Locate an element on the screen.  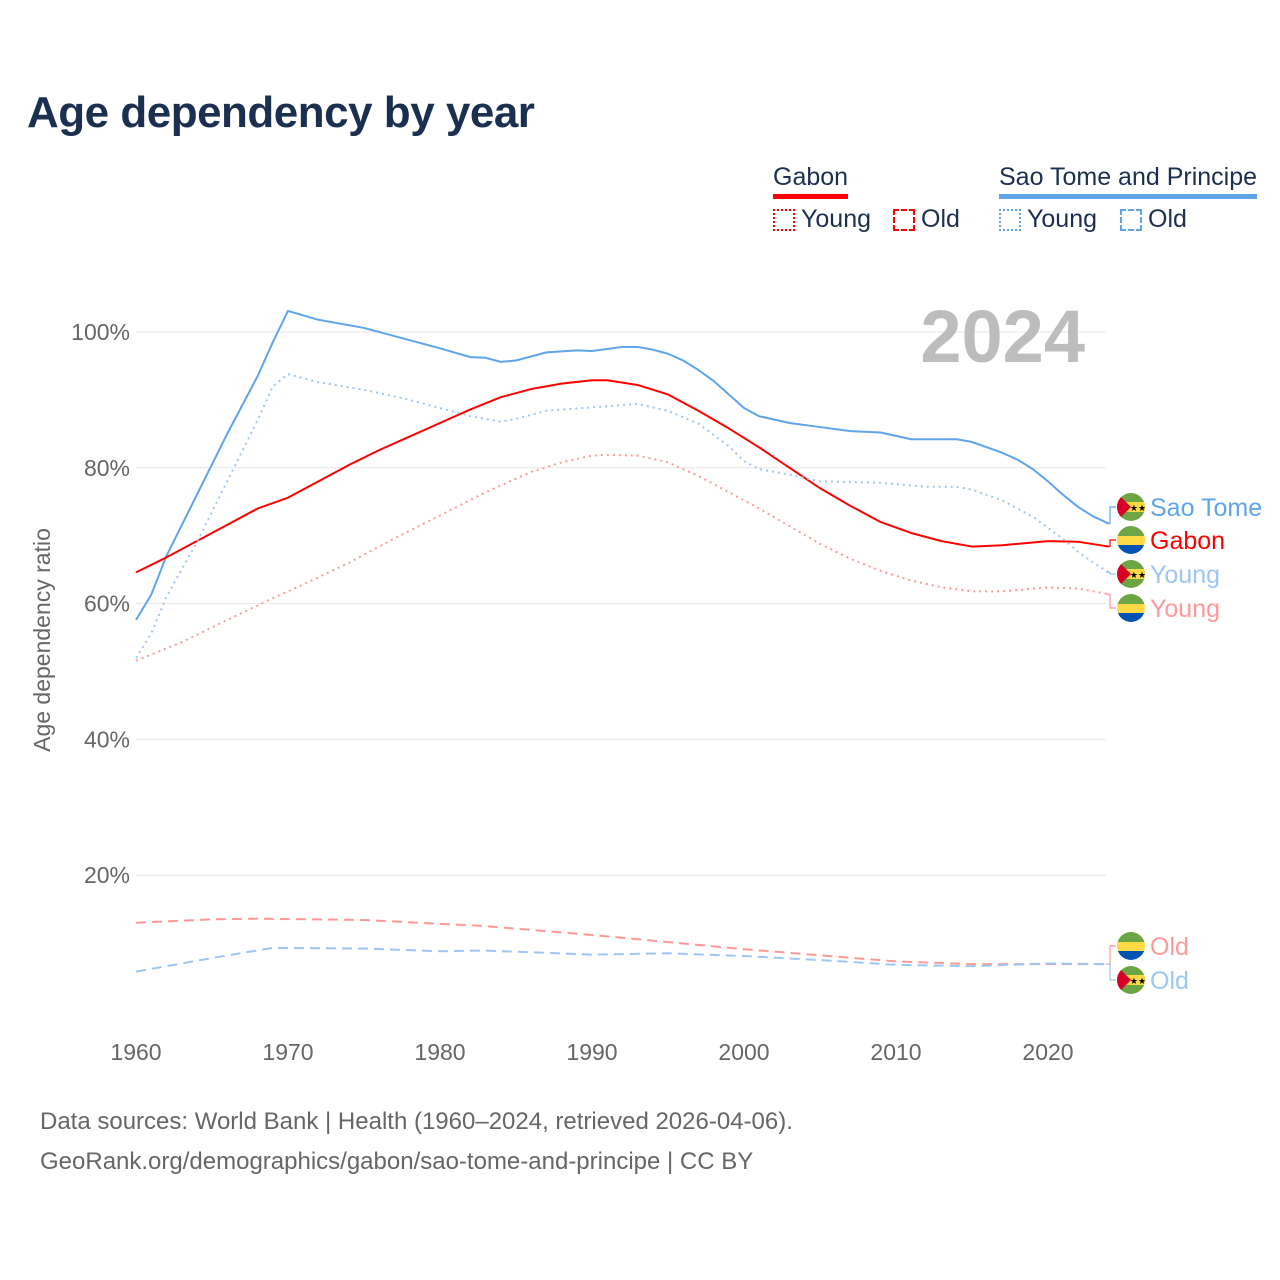
x-tick-label: 1960 is located at coordinates (135, 1052).